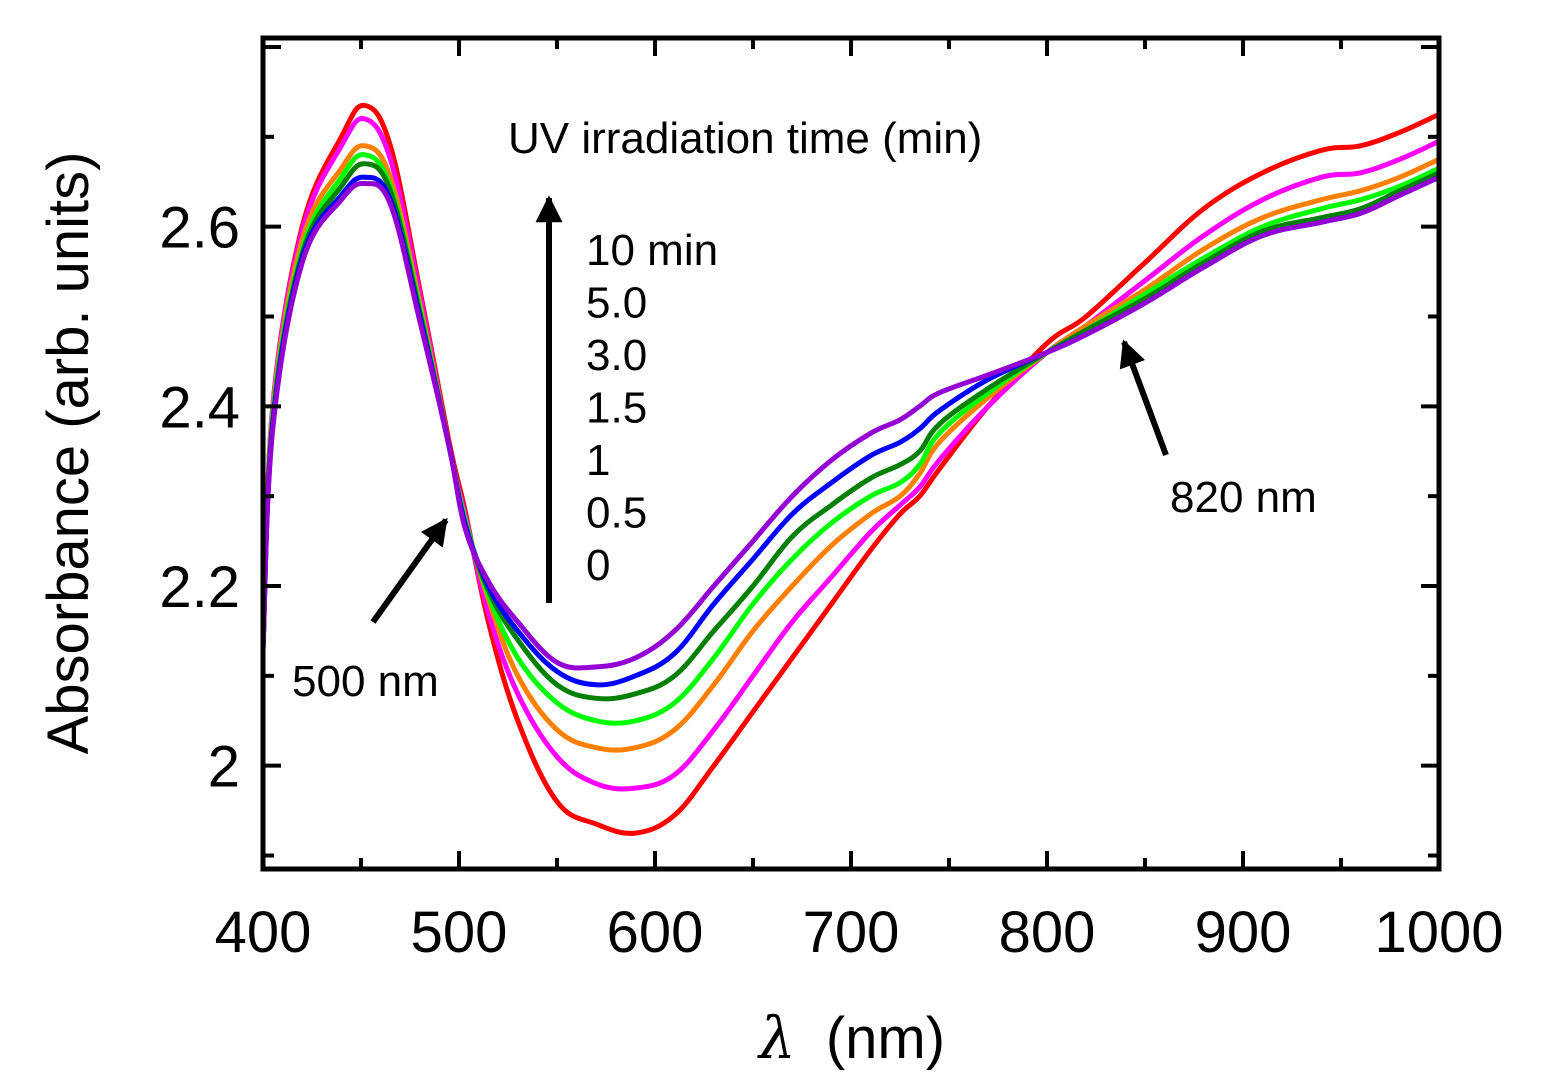 The width and height of the screenshot is (1542, 1088). I want to click on y-axis-title: Absorbance (arb. units), so click(68, 453).